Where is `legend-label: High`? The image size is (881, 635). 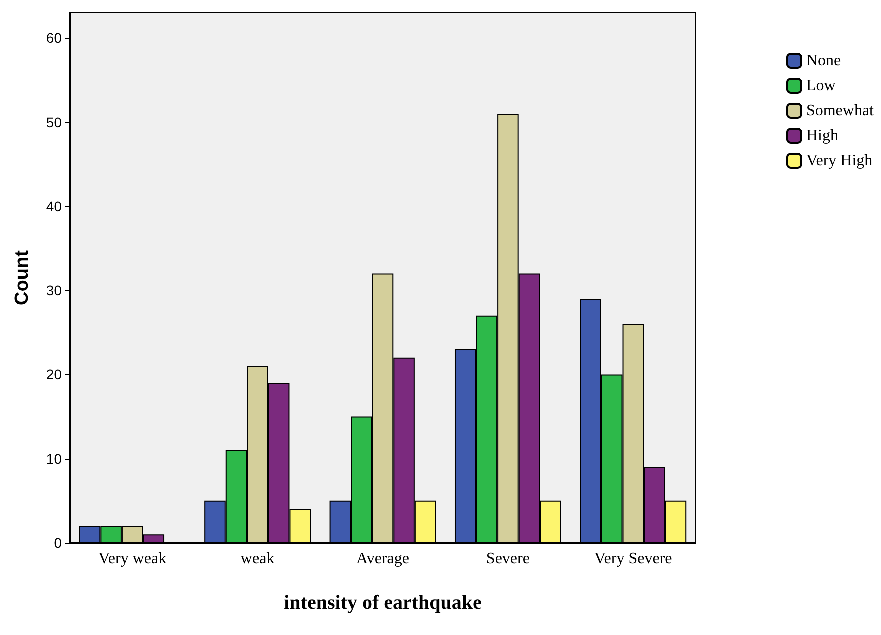 legend-label: High is located at coordinates (822, 136).